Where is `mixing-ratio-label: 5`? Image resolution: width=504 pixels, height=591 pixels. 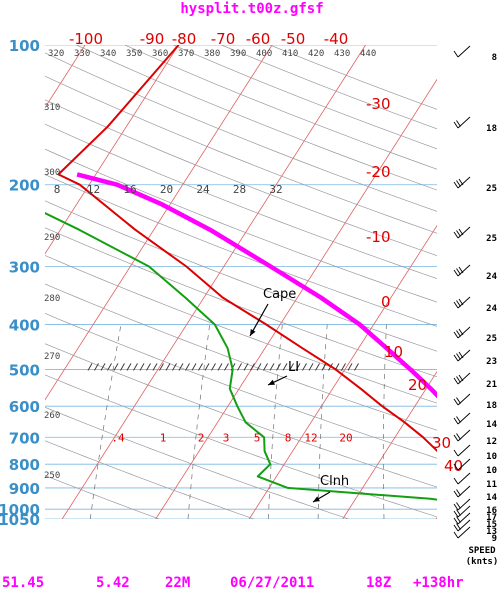
mixing-ratio-label: 5 is located at coordinates (257, 437).